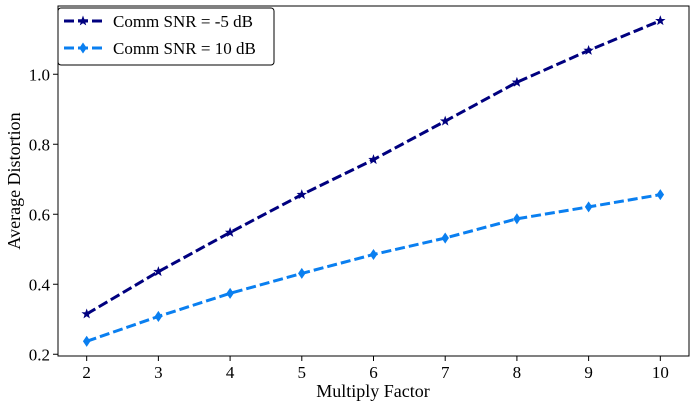  What do you see at coordinates (39, 144) in the screenshot?
I see `y-tick-label: 0.8` at bounding box center [39, 144].